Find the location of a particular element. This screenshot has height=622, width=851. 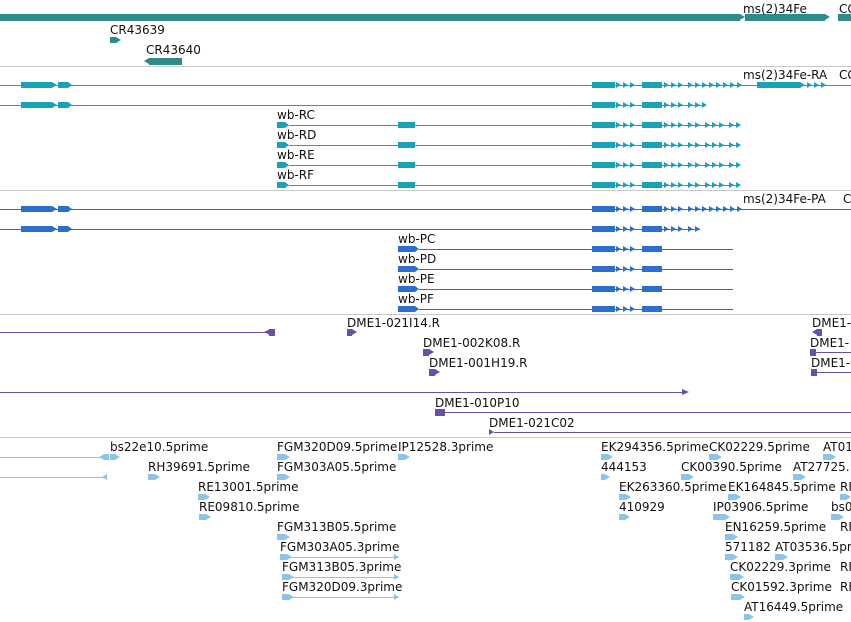

est-label: FGM303A05.5prime is located at coordinates (337, 467).